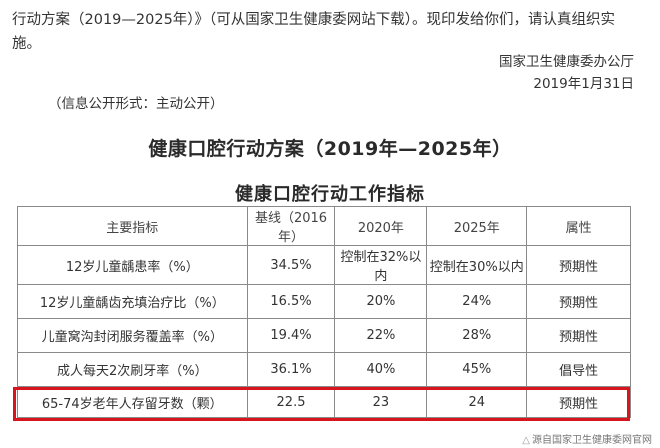 The height and width of the screenshot is (448, 660). I want to click on indicator-cell: 儿童窝沟封闭服务覆盖率（%）, so click(132, 335).